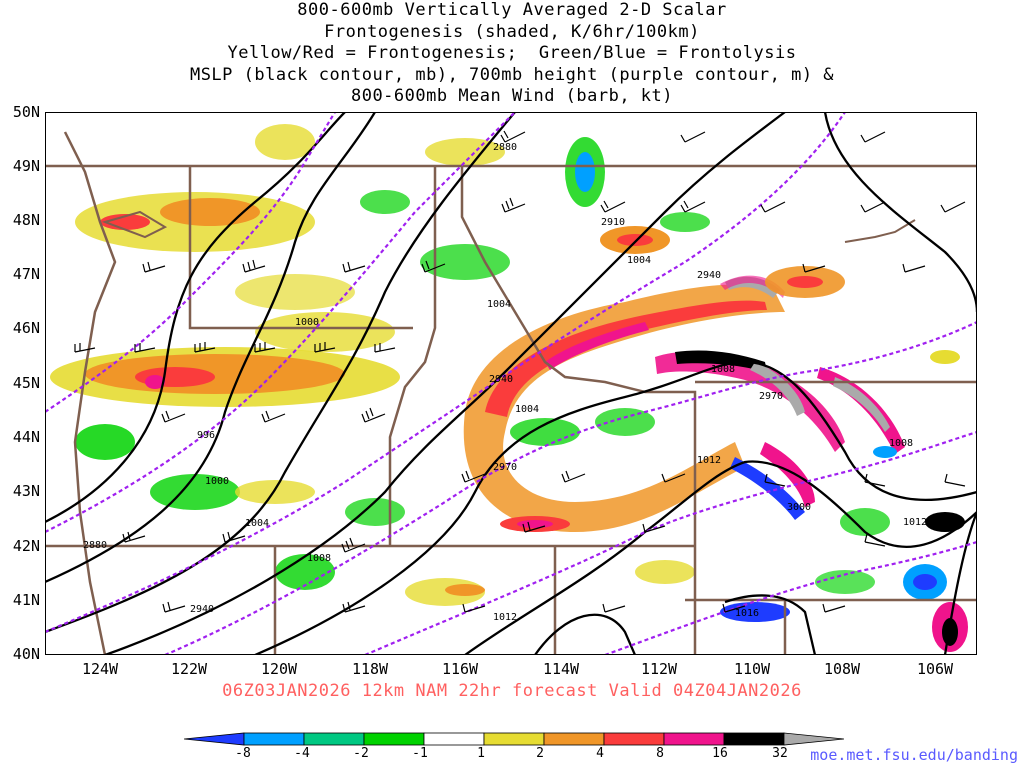 The width and height of the screenshot is (1024, 768). What do you see at coordinates (412, 356) in the screenshot?
I see `id-west-border` at bounding box center [412, 356].